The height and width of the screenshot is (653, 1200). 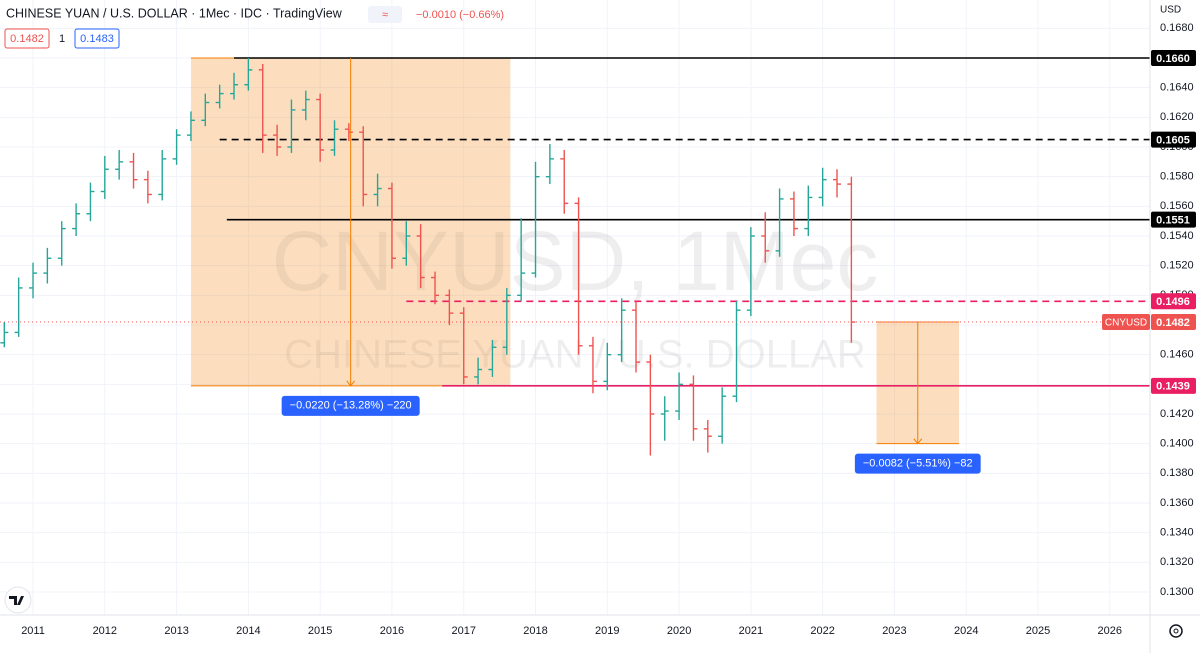 What do you see at coordinates (1177, 592) in the screenshot?
I see `y-tick-label: 0.1300` at bounding box center [1177, 592].